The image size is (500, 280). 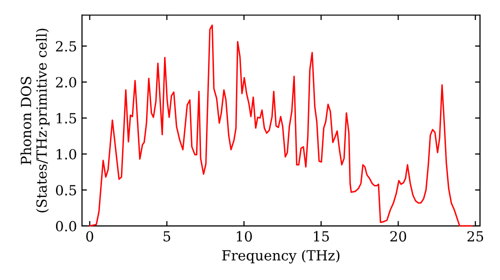 I want to click on y-tick-label: 0.0, so click(x=66, y=226).